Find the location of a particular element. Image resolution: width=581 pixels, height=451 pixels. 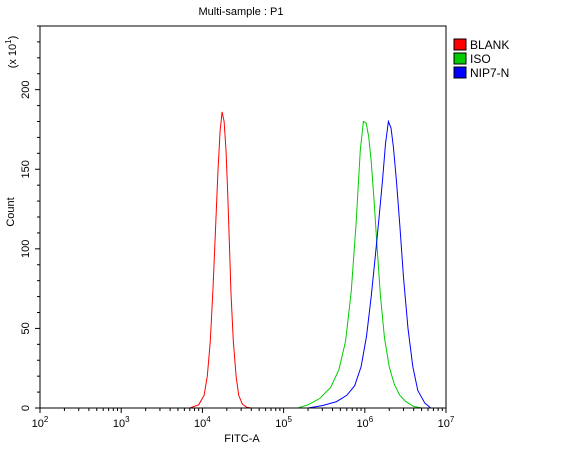

y-multiplier-label: (x 101) is located at coordinates (11, 52).